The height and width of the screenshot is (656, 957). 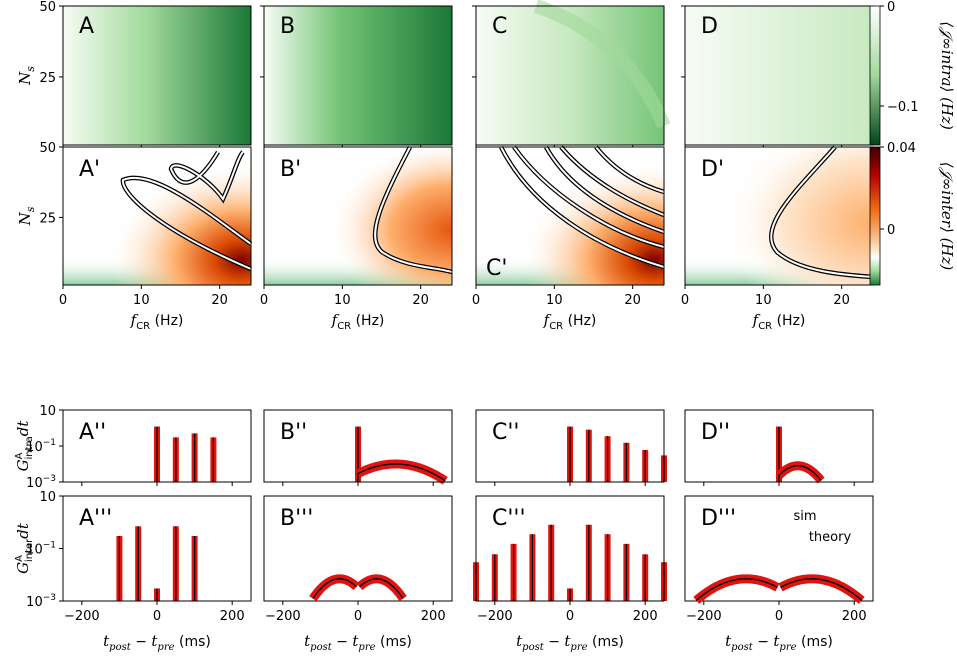 What do you see at coordinates (556, 326) in the screenshot?
I see `x-axis-label-sub: CR` at bounding box center [556, 326].